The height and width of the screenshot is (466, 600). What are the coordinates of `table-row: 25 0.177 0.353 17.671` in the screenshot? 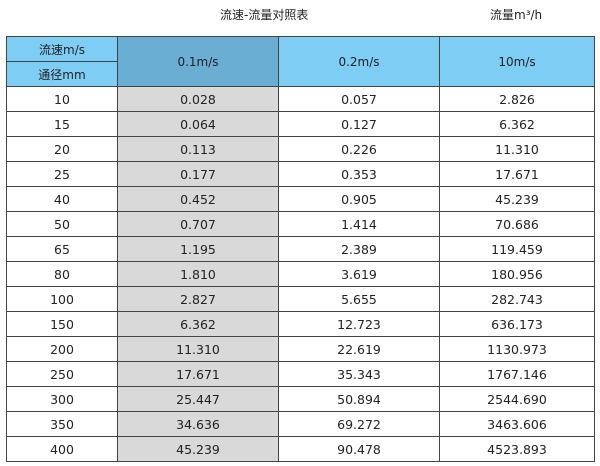 It's located at (300, 174).